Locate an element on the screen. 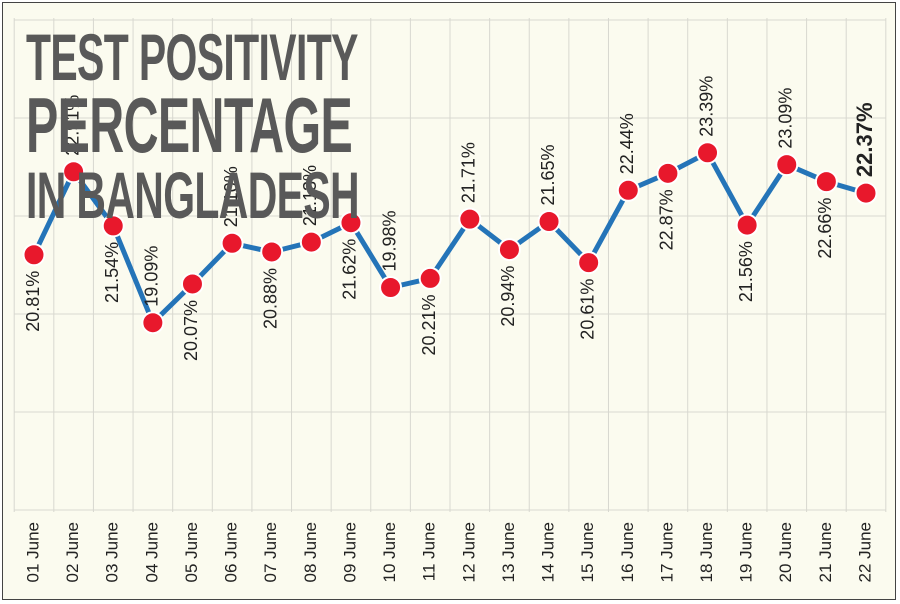  data-label: 22.44% is located at coordinates (627, 143).